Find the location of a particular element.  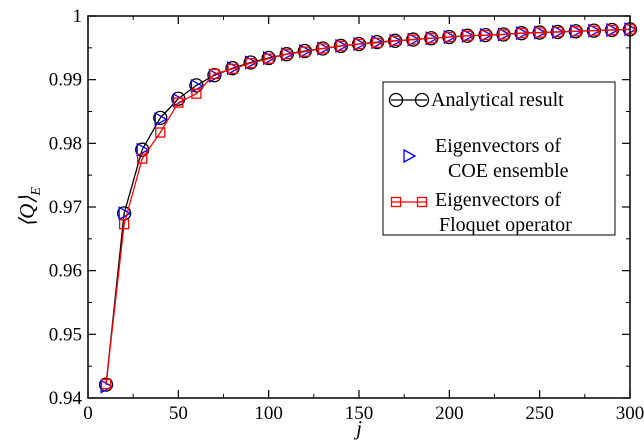

legend-entry-3: Eigenvectors of Floquet operator is located at coordinates (481, 212).